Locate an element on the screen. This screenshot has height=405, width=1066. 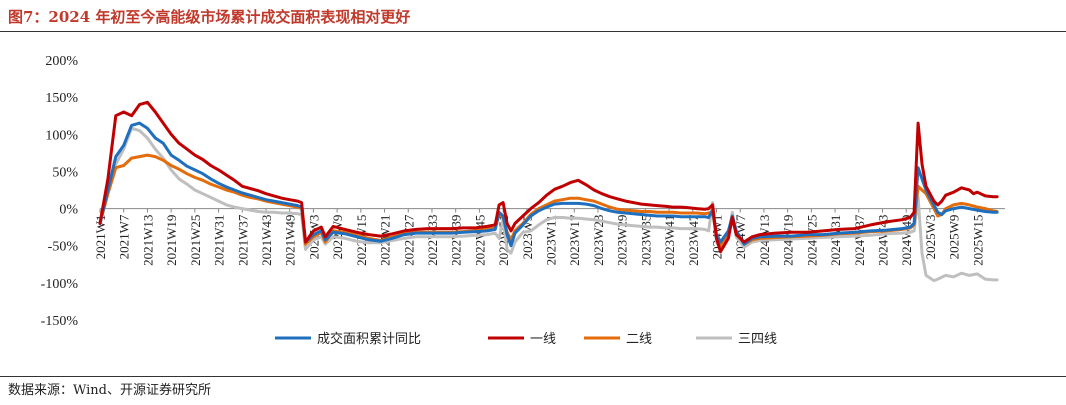
x-tick-label: 2024W49 is located at coordinates (906, 240).